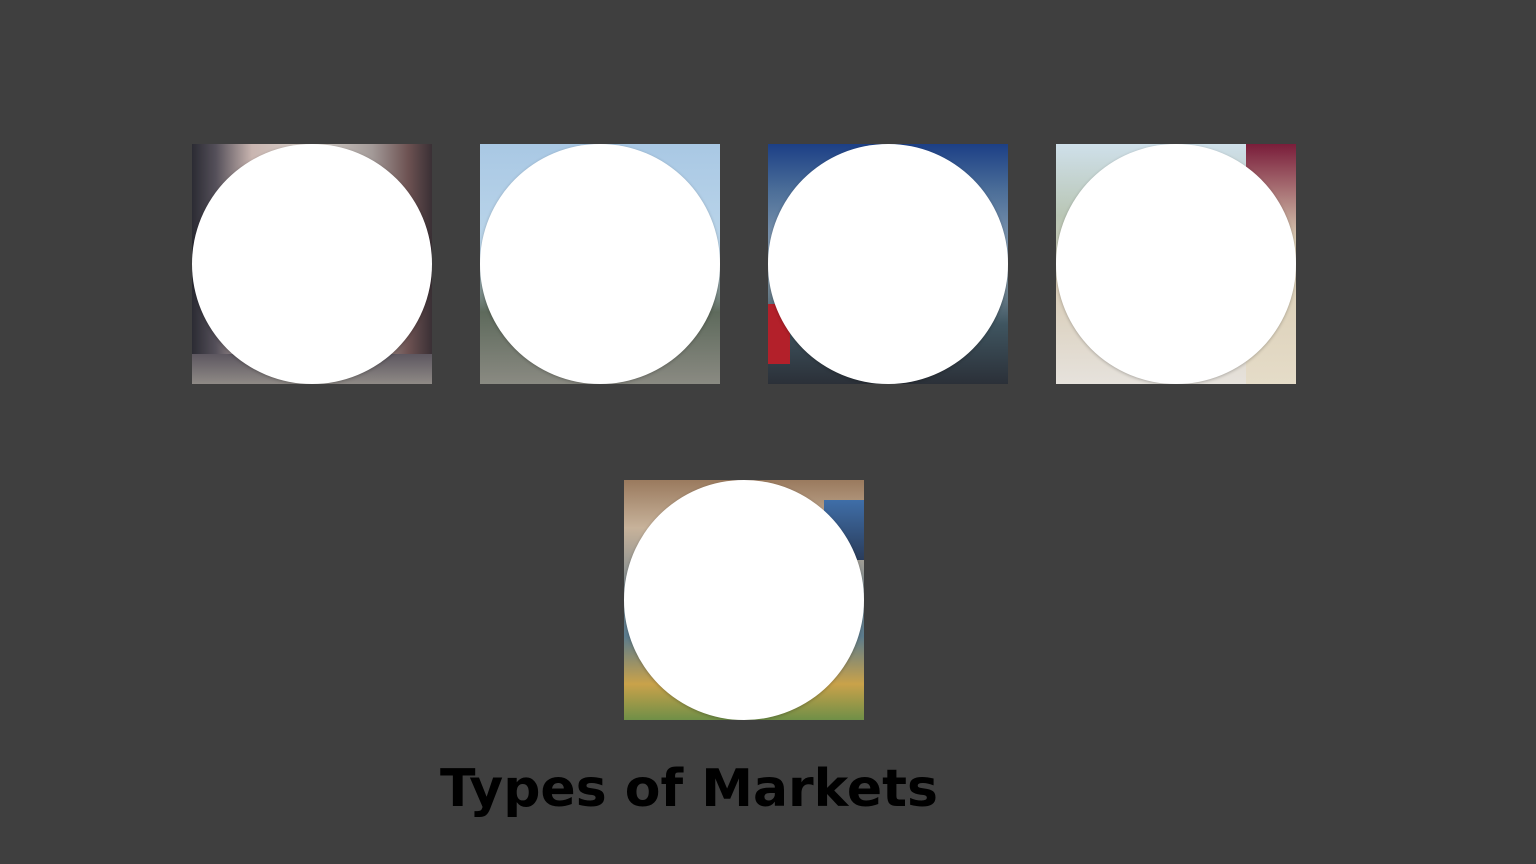 This screenshot has width=1536, height=864. What do you see at coordinates (689, 789) in the screenshot?
I see `page-title: Types of Markets` at bounding box center [689, 789].